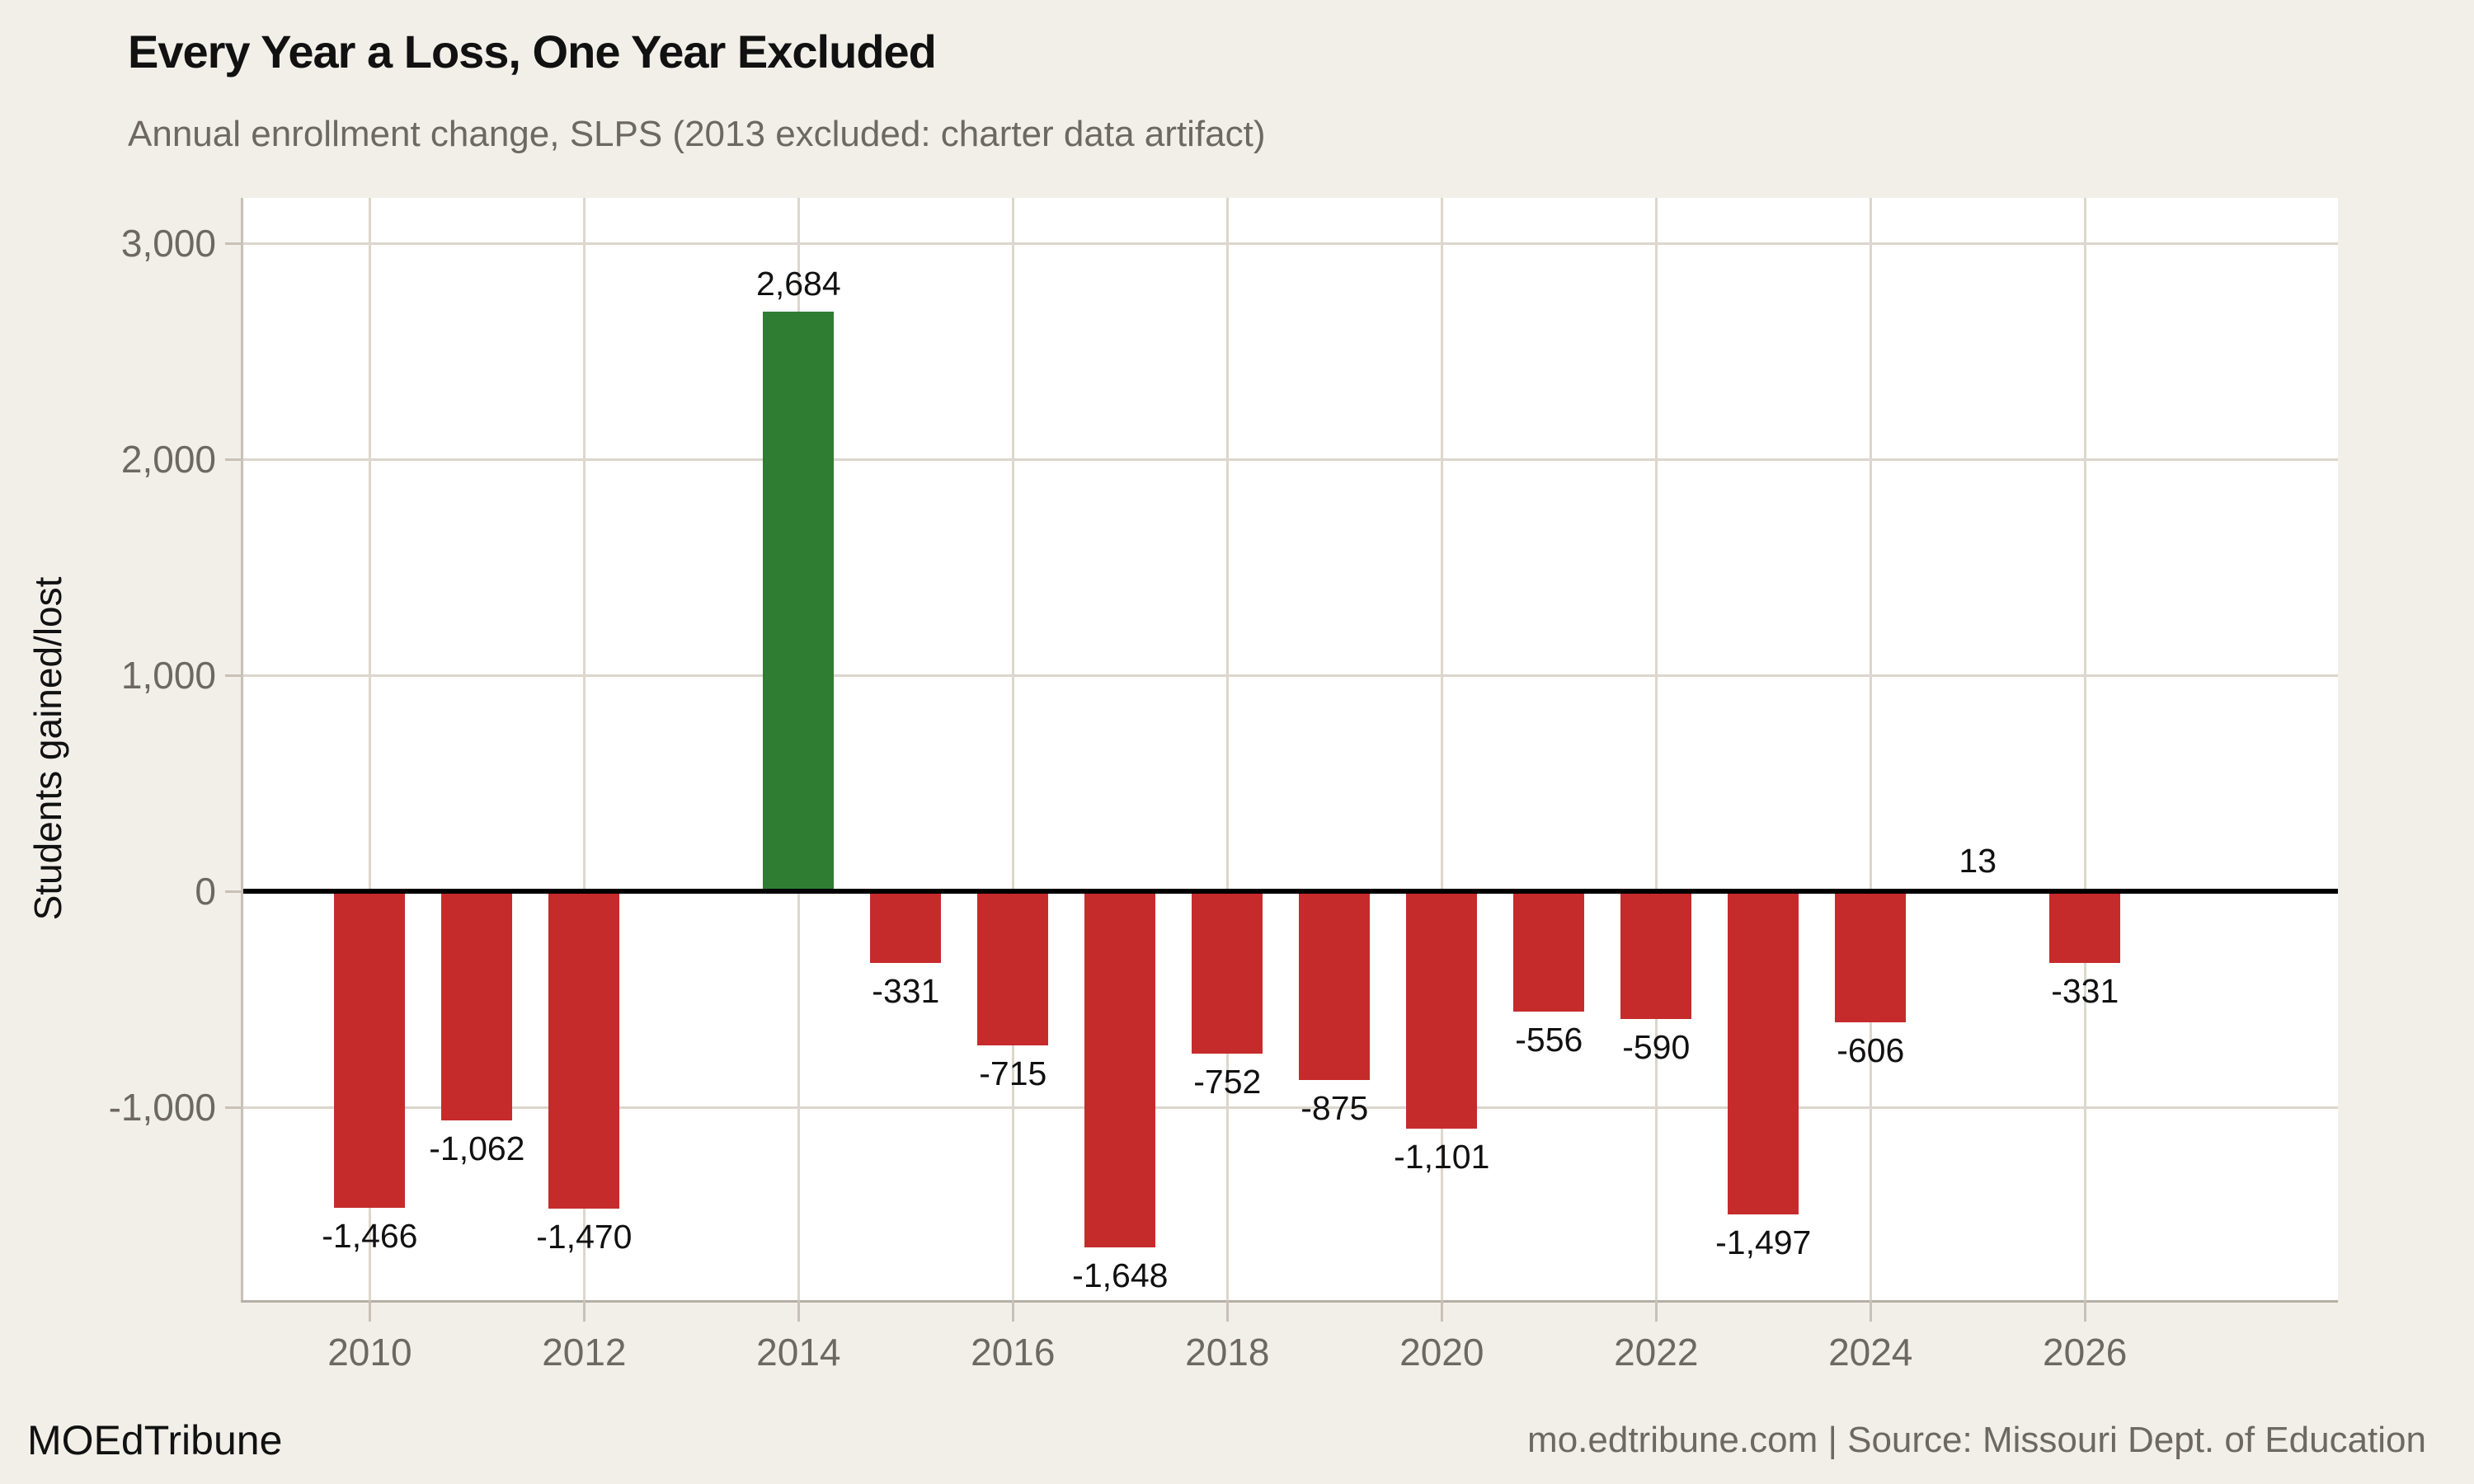  I want to click on y-tick-label-1000: 1,000, so click(168, 675).